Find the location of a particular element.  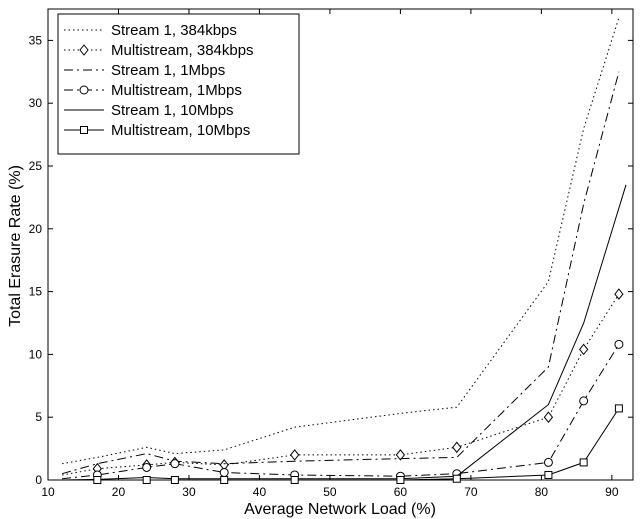

legend-label: Multistream, 384kbps is located at coordinates (182, 50).